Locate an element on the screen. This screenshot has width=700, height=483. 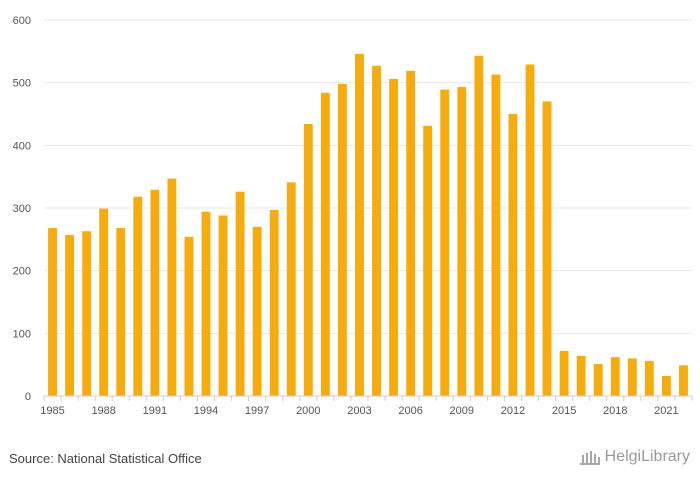
bar-1992 is located at coordinates (172, 287).